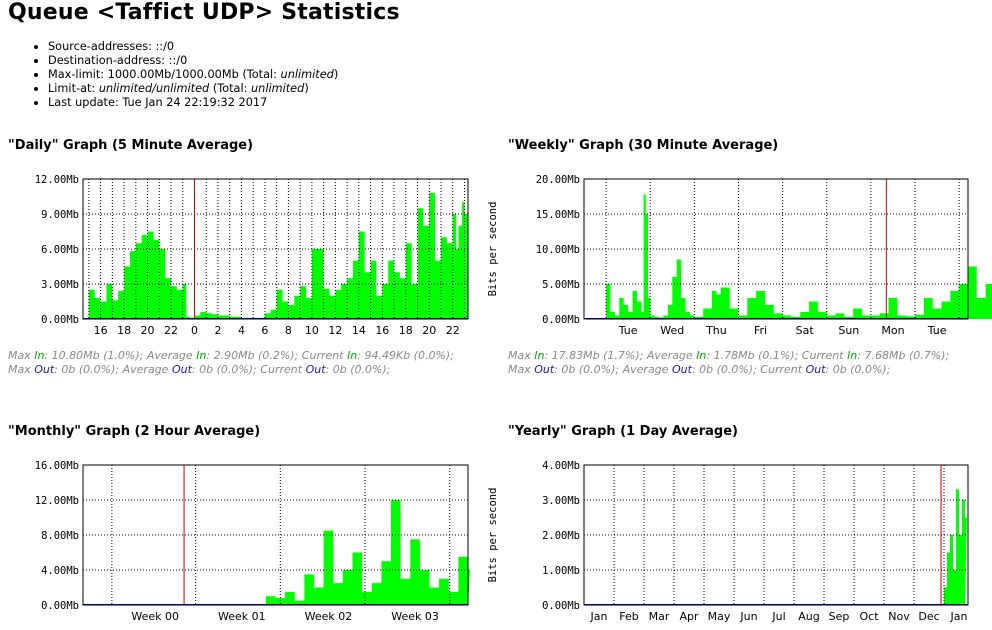 The width and height of the screenshot is (992, 630). What do you see at coordinates (848, 330) in the screenshot?
I see `weekly-x-tick-label: Sun` at bounding box center [848, 330].